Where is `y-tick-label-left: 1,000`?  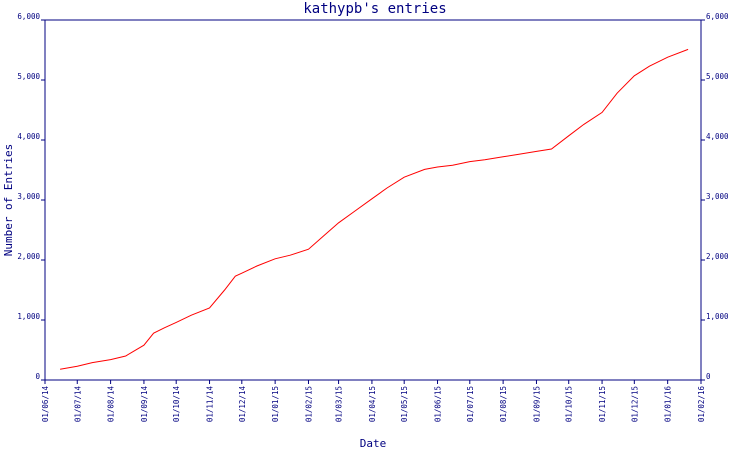
y-tick-label-left: 1,000 is located at coordinates (28, 316).